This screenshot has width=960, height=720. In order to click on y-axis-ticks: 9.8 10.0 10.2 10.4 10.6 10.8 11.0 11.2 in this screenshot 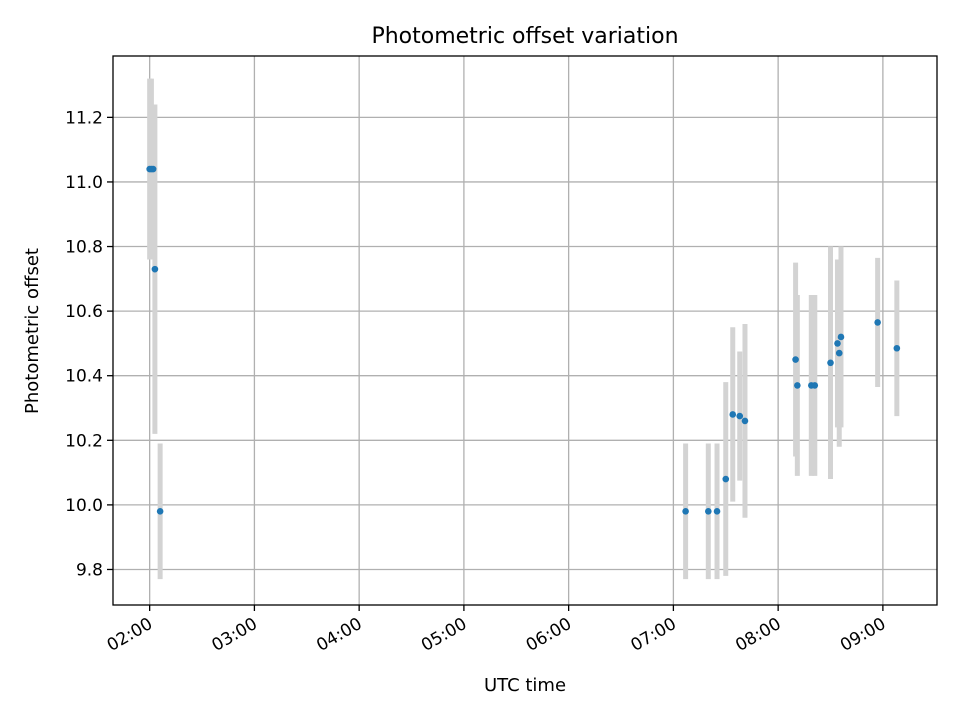, I will do `click(89, 344)`.